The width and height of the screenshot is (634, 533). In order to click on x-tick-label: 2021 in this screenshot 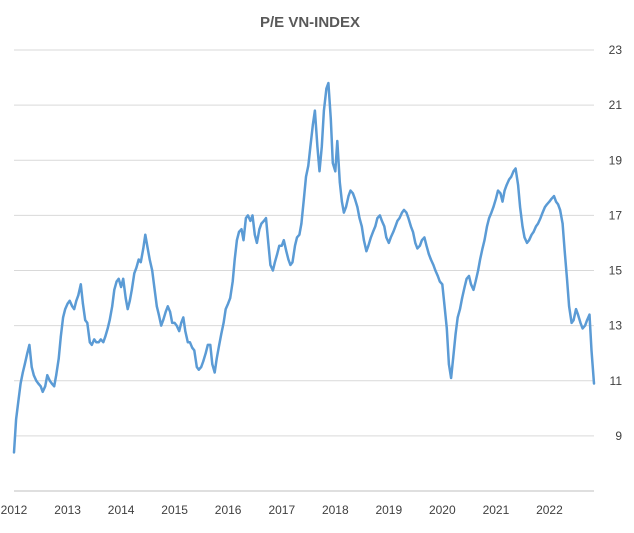, I will do `click(496, 510)`.